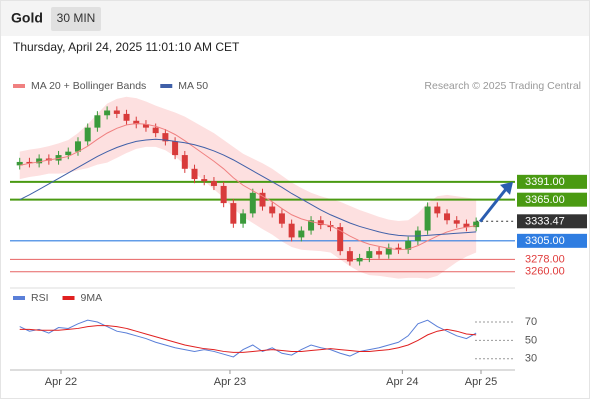 Image resolution: width=590 pixels, height=400 pixels. Describe the element at coordinates (545, 200) in the screenshot. I see `level-label: 3365.00` at that location.